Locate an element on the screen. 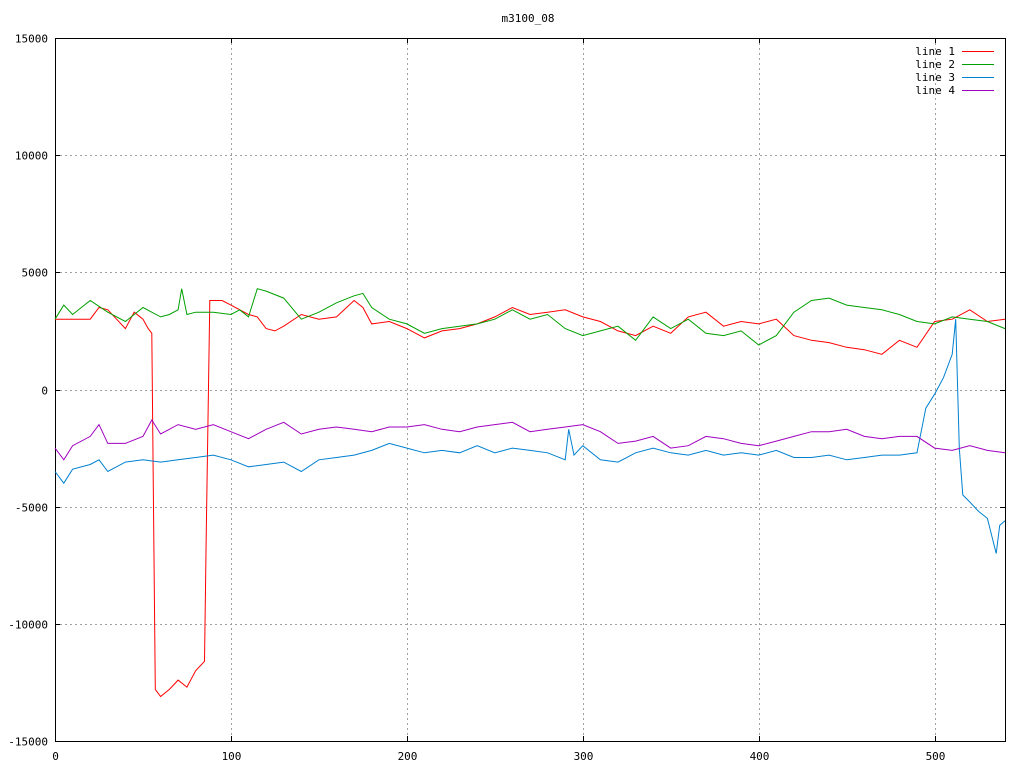 This screenshot has height=768, width=1024. y-tick-label: 10000 is located at coordinates (31, 156).